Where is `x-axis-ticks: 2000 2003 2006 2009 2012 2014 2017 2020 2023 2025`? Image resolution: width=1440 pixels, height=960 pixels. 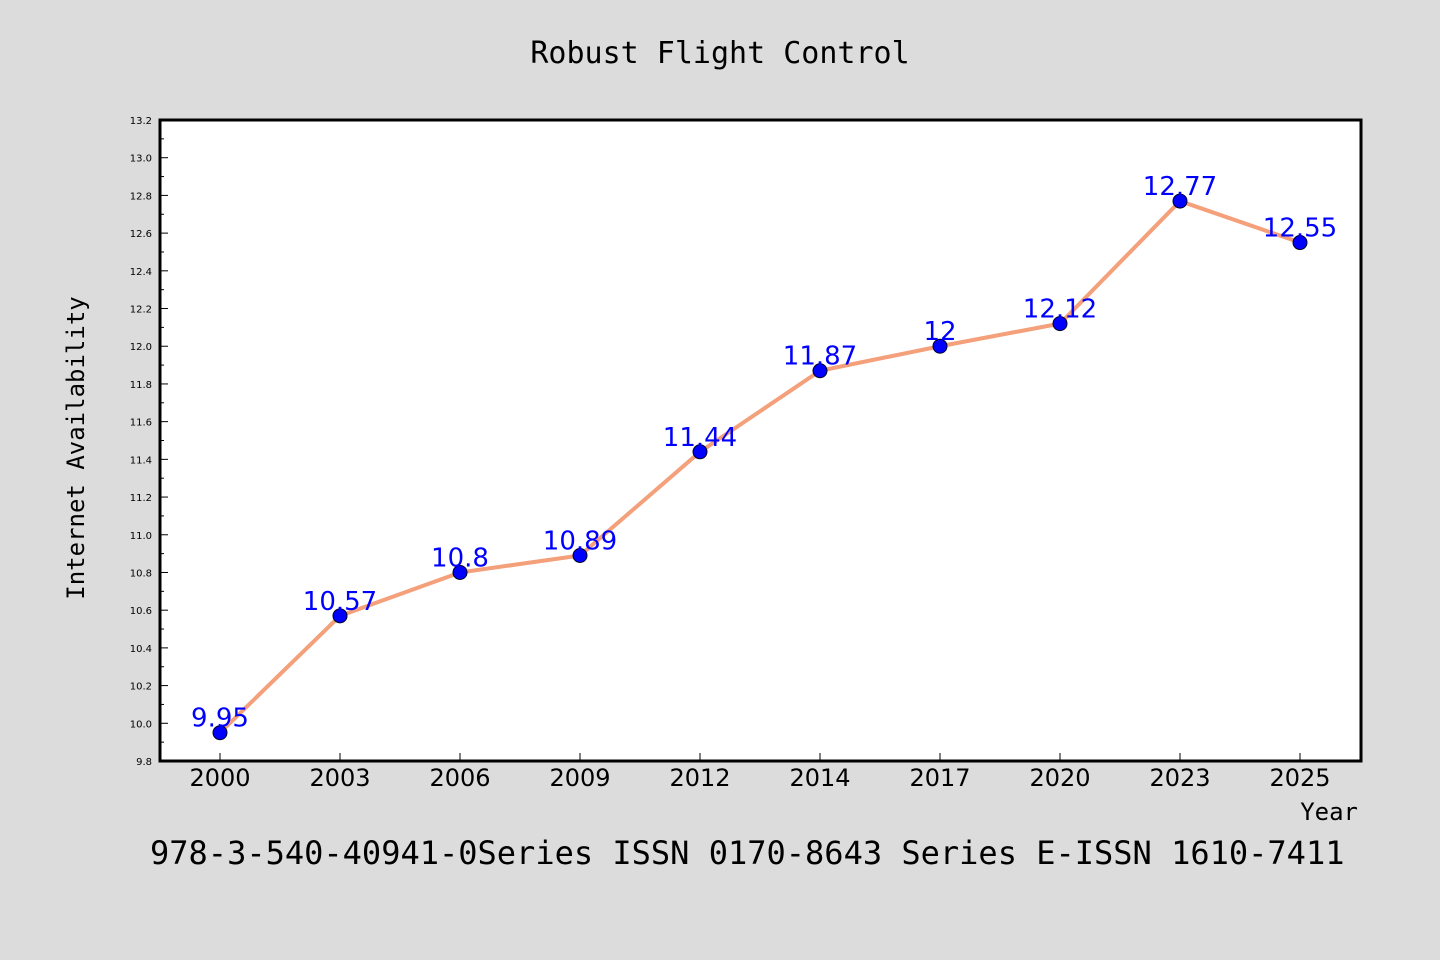 x-axis-ticks: 2000 2003 2006 2009 2012 2014 2017 2020 2023 2025 is located at coordinates (760, 772).